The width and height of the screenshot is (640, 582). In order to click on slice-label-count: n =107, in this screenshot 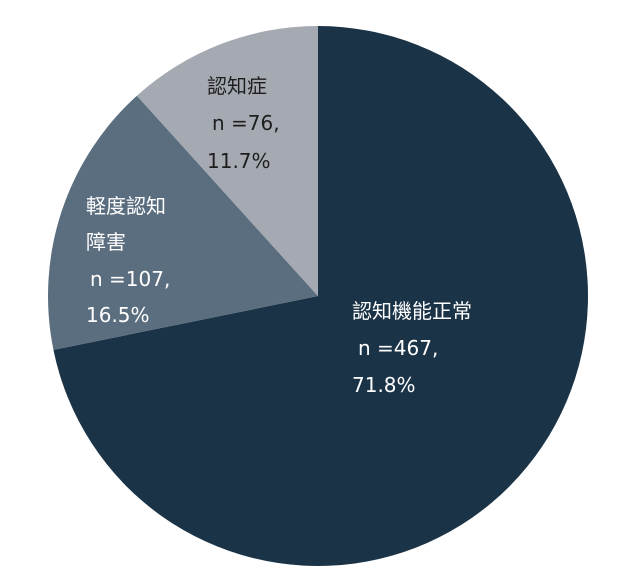, I will do `click(130, 279)`.